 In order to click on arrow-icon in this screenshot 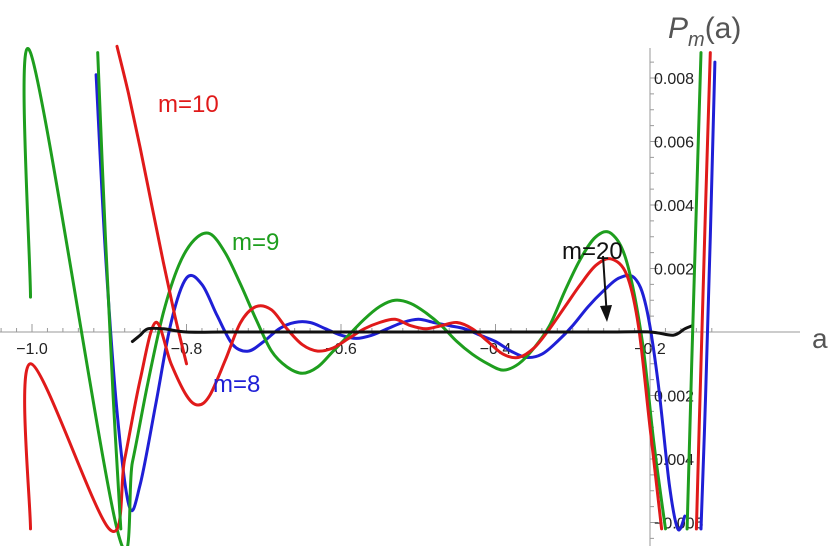, I will do `click(606, 288)`.